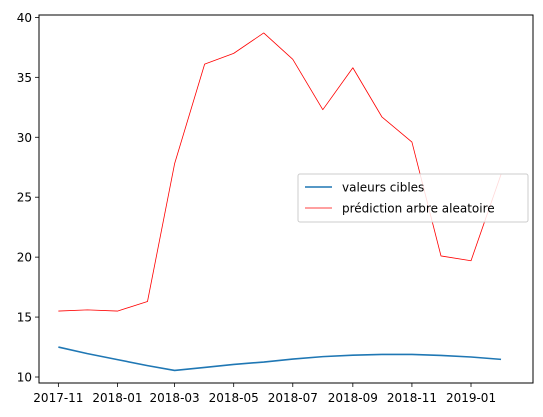 This screenshot has width=543, height=417. Describe the element at coordinates (418, 209) in the screenshot. I see `legend-label-2: prédiction arbre aleatoire` at that location.